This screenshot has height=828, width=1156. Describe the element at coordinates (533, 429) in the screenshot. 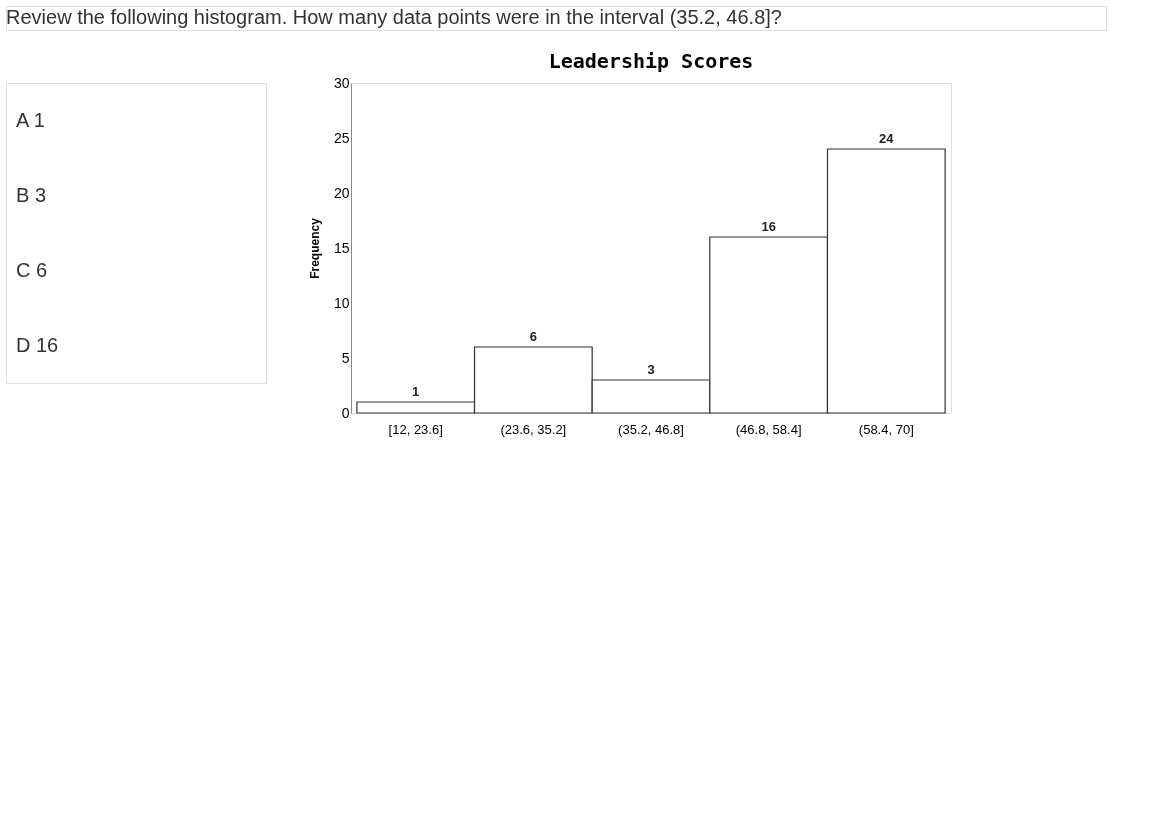

I see `x-tick-label: (23.6, 35.2]` at that location.